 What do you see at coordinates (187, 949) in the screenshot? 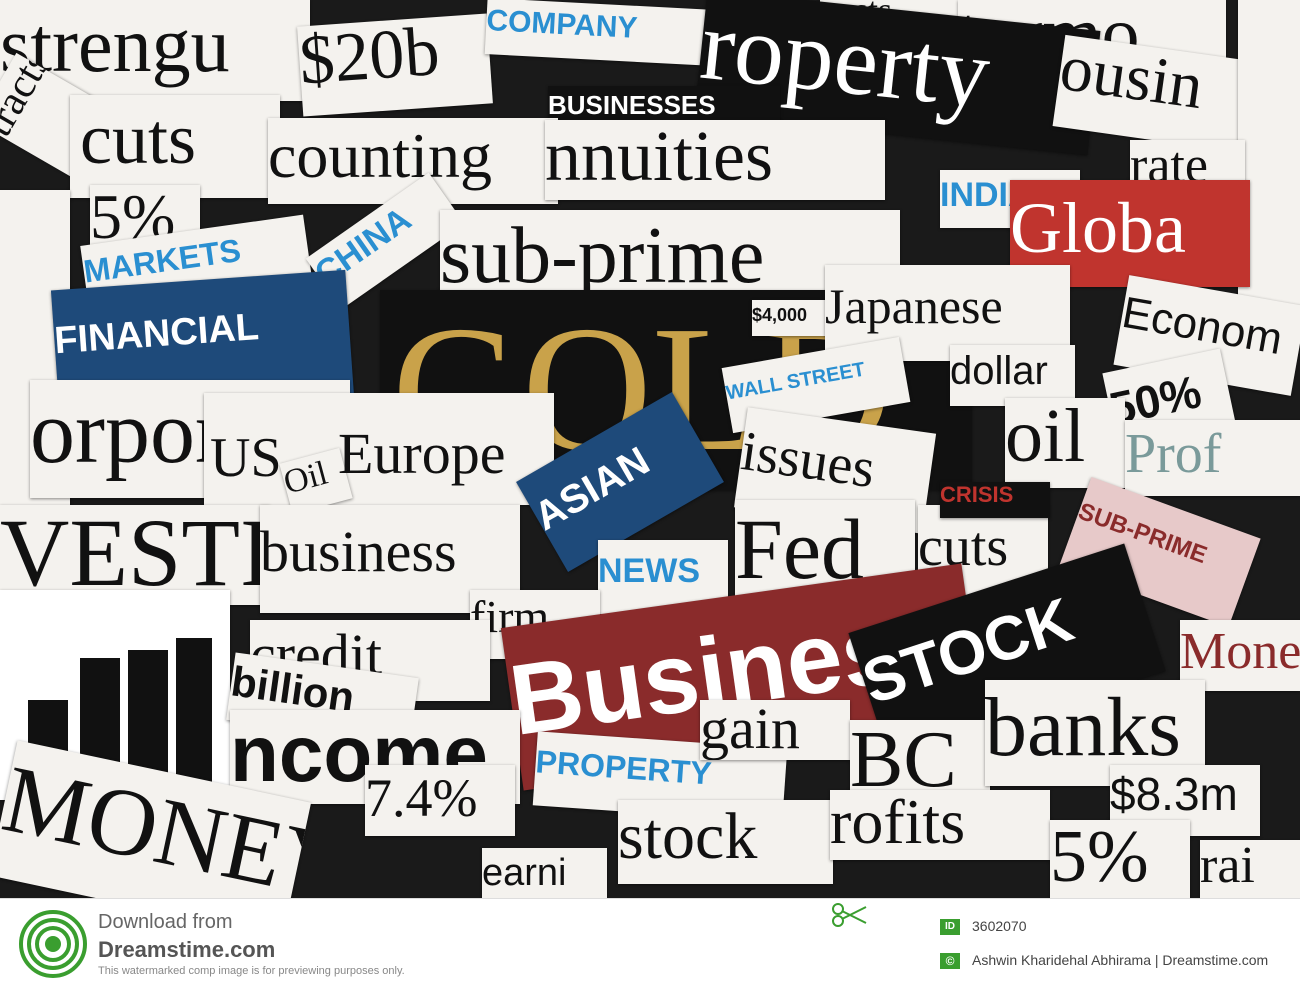
I see `brand-name: Dreamstime.com` at bounding box center [187, 949].